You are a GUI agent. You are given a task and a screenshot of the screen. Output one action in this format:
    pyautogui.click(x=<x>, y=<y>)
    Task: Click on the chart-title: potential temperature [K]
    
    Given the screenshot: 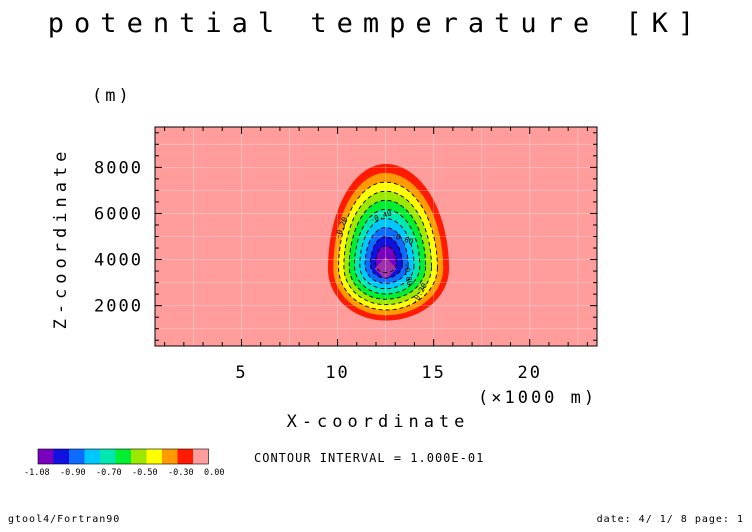 What is the action you would take?
    pyautogui.click(x=376, y=23)
    